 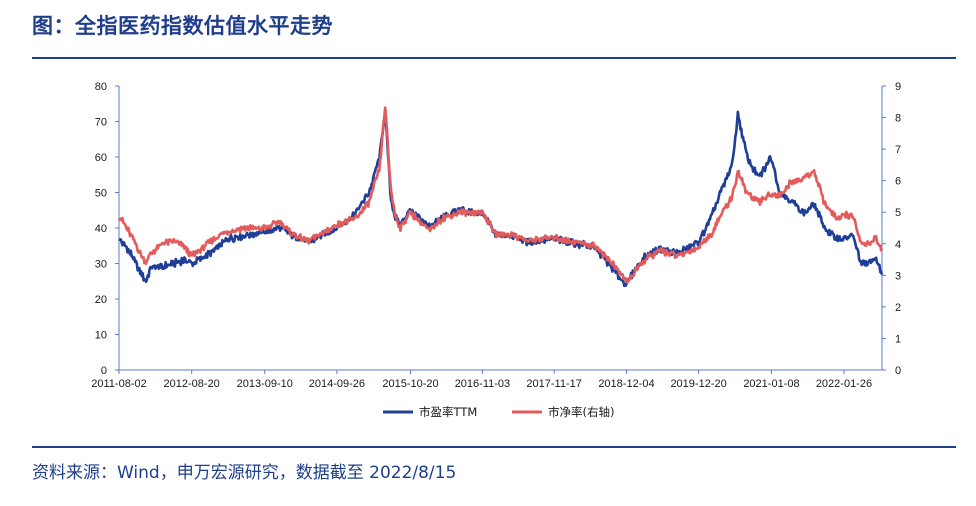 What do you see at coordinates (898, 87) in the screenshot?
I see `right-y-tick-label: 9` at bounding box center [898, 87].